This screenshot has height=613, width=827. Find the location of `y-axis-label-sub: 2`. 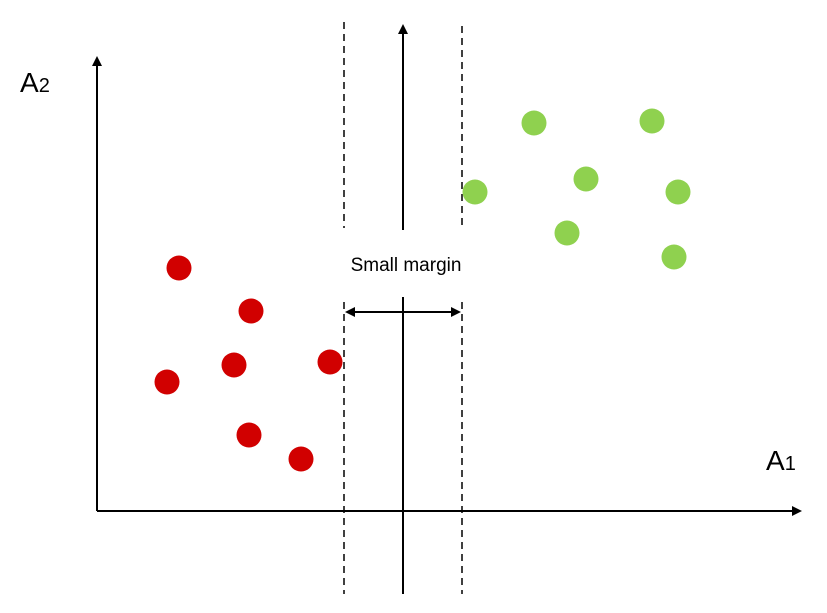

y-axis-label-sub: 2 is located at coordinates (44, 86).